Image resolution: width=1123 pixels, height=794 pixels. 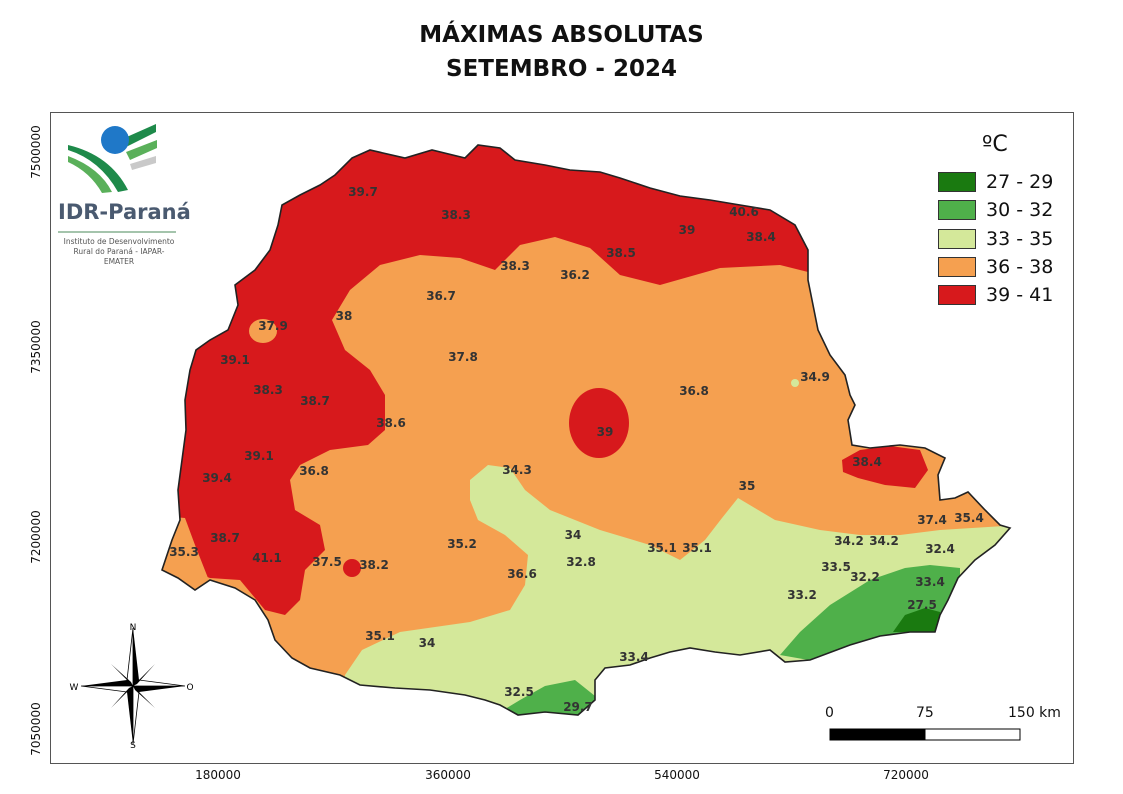 I want to click on compass-n: N, so click(x=133, y=628).